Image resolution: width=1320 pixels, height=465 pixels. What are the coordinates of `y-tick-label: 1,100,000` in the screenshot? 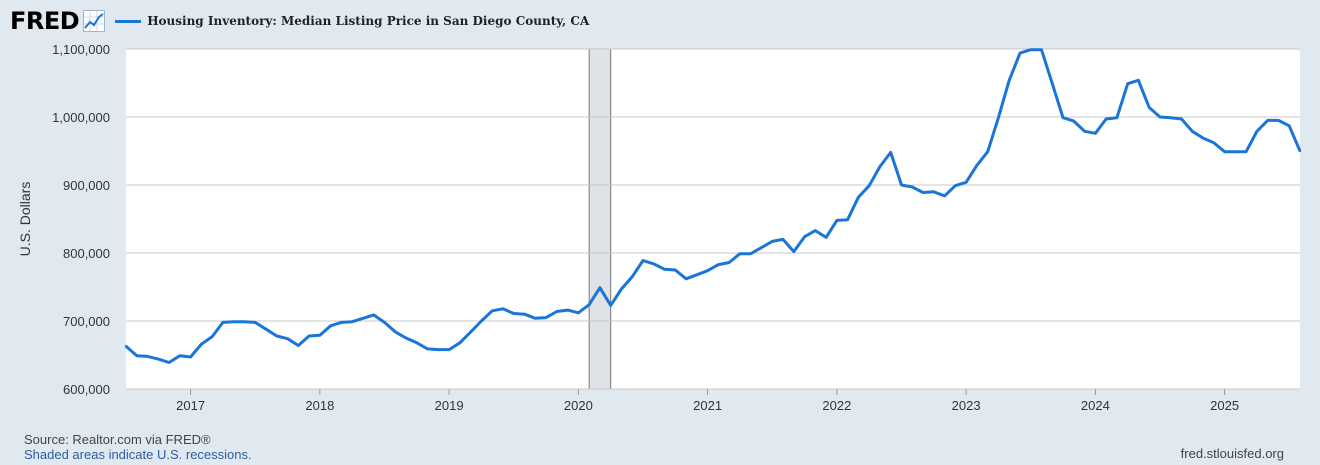 It's located at (81, 49).